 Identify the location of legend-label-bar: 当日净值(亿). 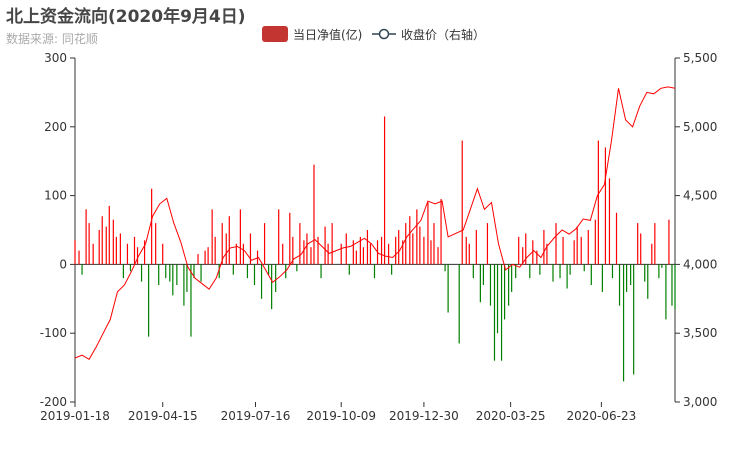
(327, 34).